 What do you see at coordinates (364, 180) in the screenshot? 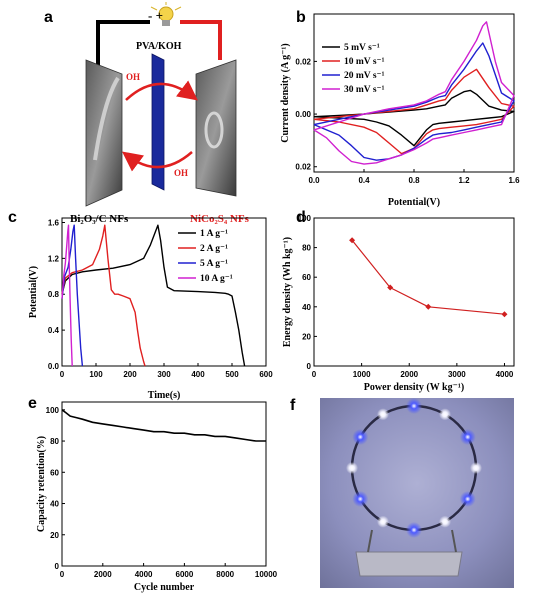
I see `xtick-label: 0.4` at bounding box center [364, 180].